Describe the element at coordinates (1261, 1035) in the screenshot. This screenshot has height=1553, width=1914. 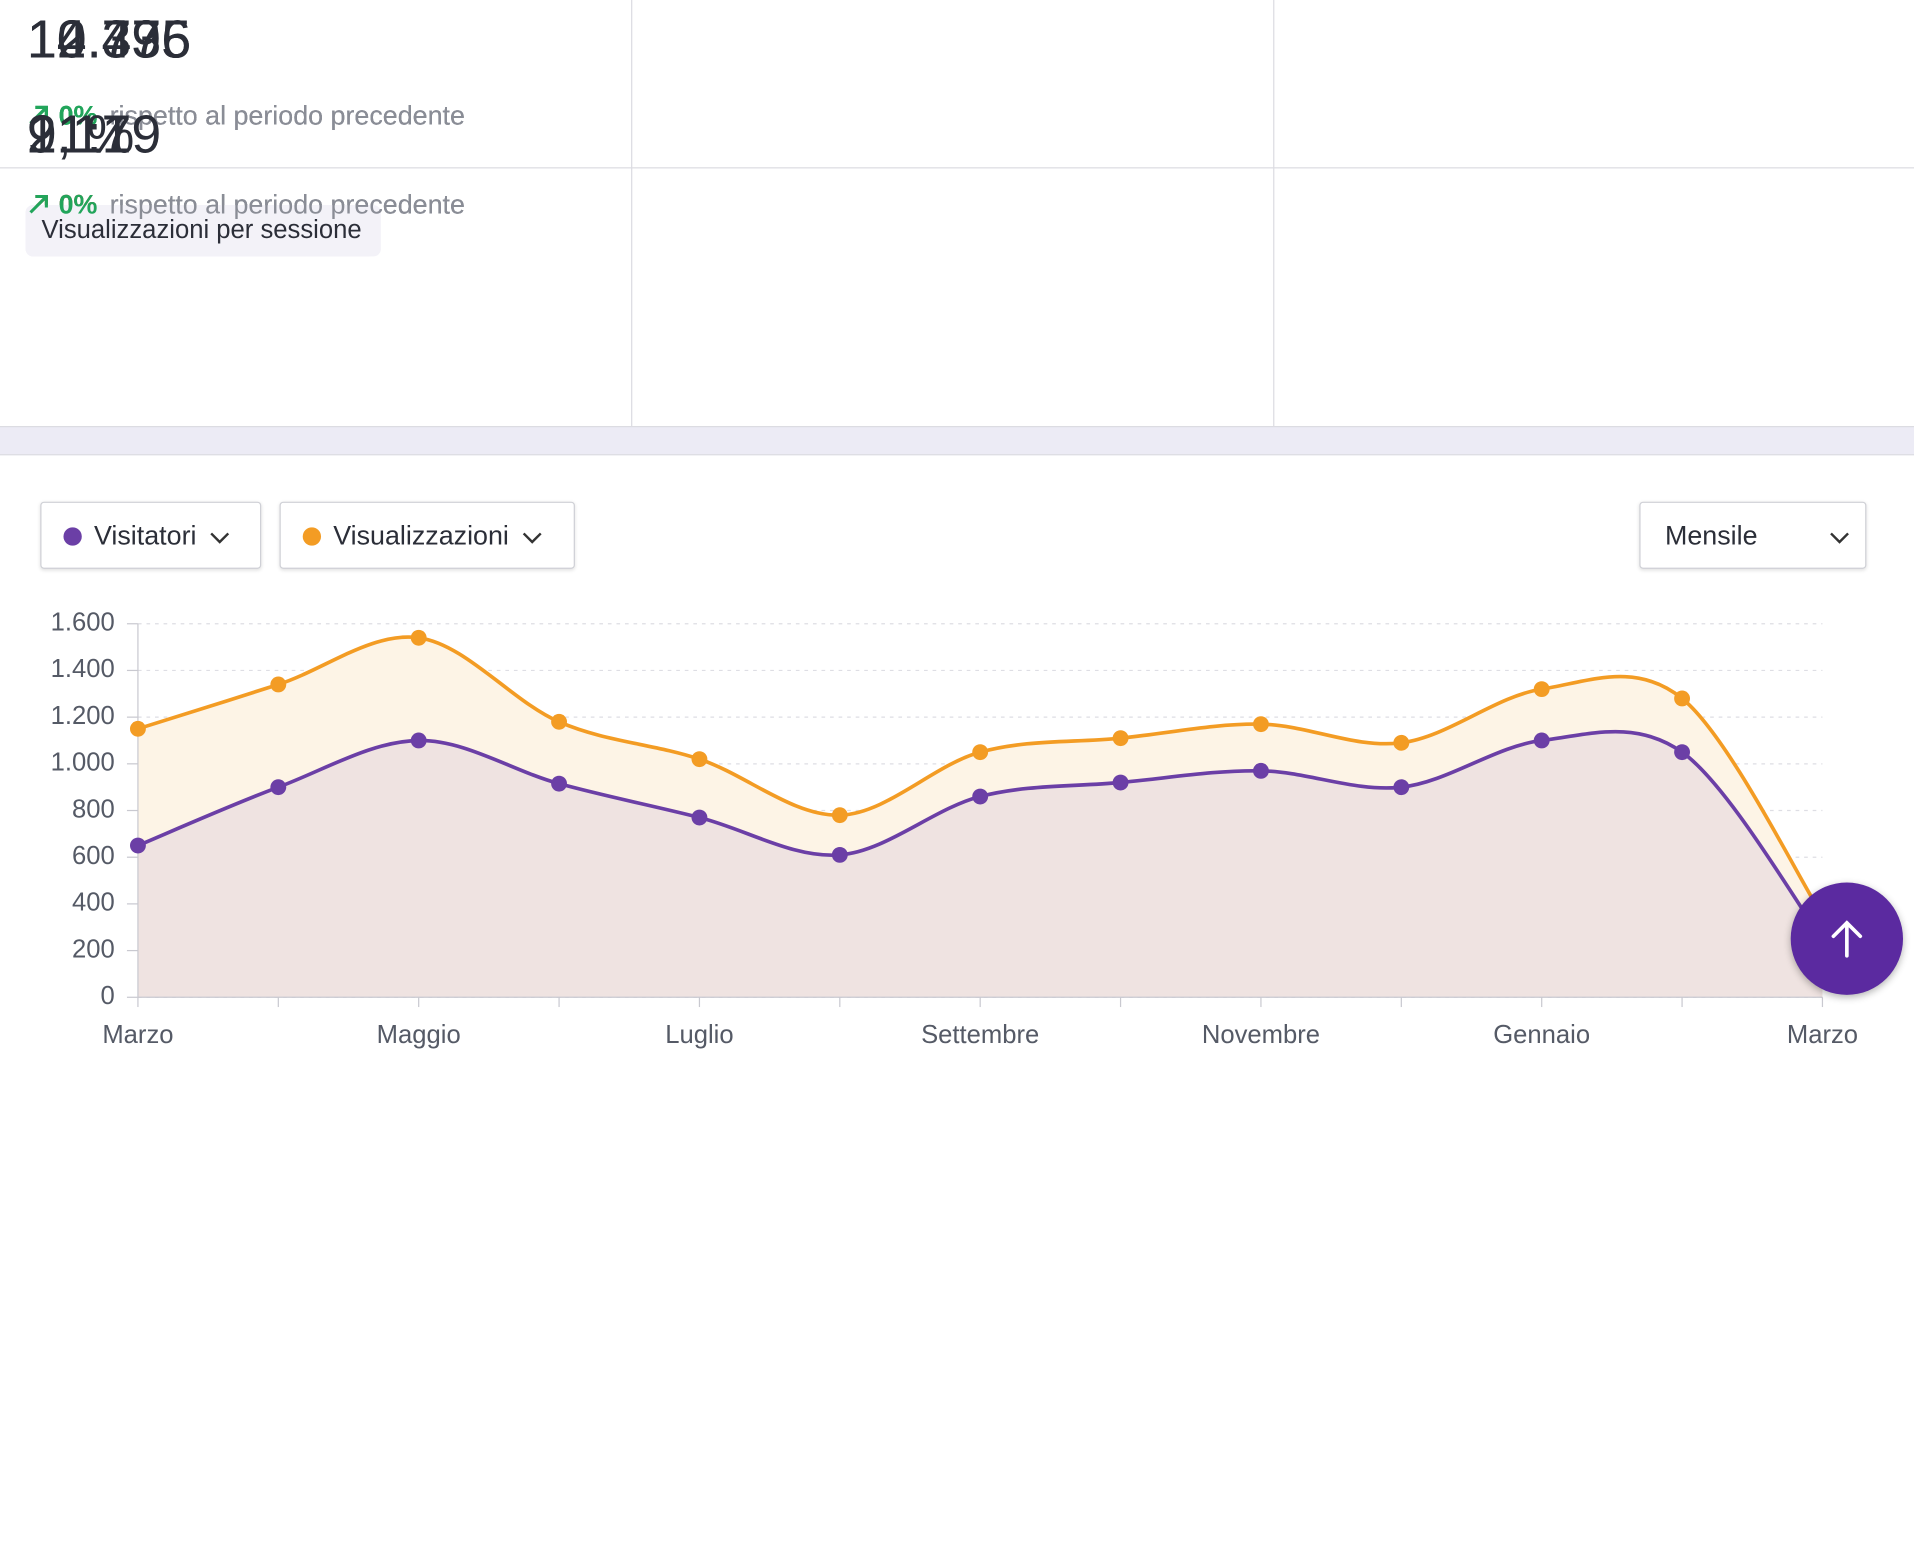
I see `x-tick-label: Novembre` at that location.